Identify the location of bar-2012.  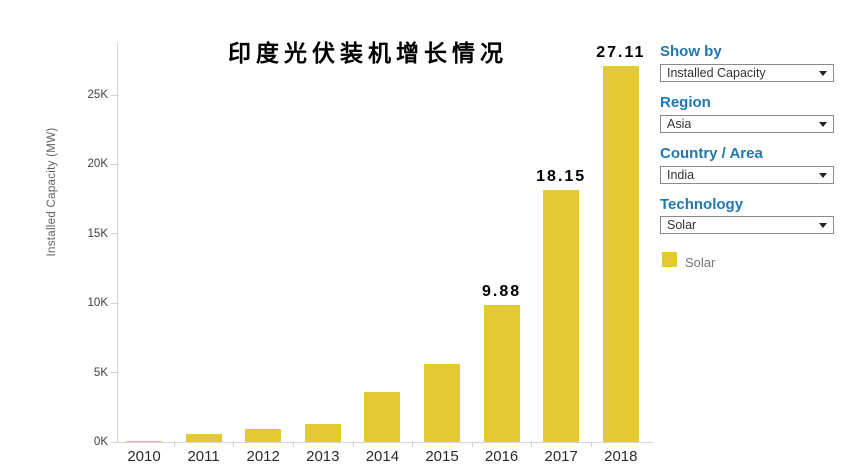
(263, 435).